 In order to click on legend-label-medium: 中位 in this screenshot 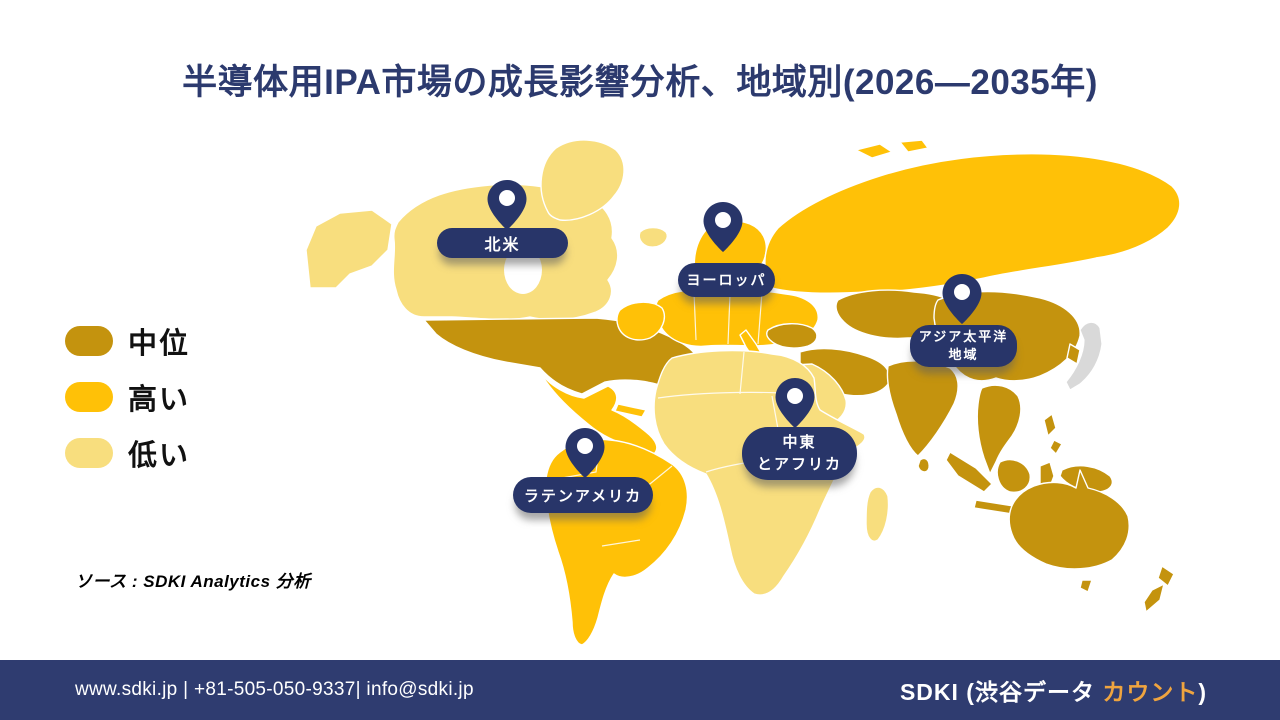, I will do `click(159, 344)`.